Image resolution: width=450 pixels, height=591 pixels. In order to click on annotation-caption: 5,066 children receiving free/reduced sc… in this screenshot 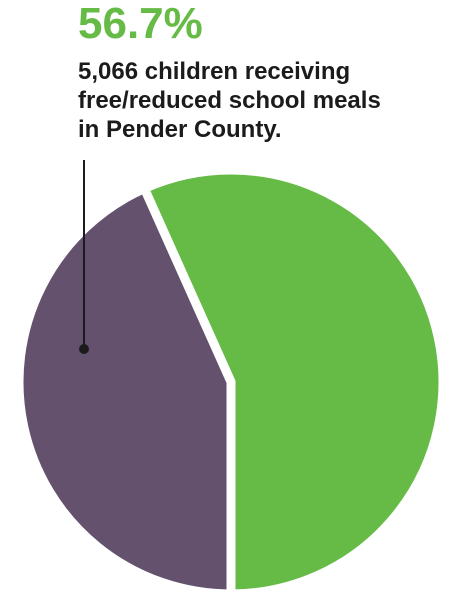, I will do `click(258, 101)`.